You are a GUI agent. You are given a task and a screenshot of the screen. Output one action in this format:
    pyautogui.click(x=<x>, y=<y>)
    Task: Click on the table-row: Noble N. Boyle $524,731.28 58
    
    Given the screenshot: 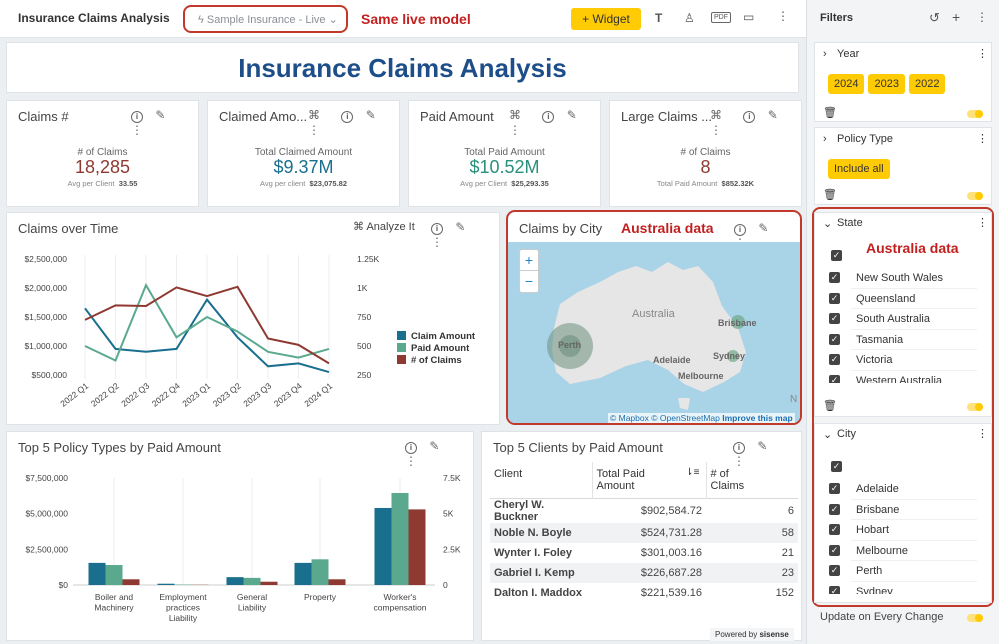 What is the action you would take?
    pyautogui.click(x=644, y=533)
    